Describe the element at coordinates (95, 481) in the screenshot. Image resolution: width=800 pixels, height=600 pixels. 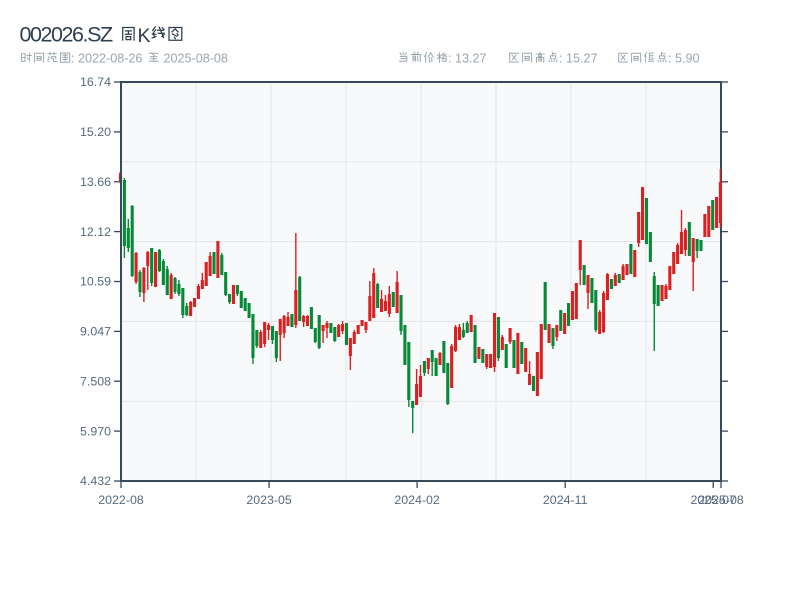
I see `svg-text: 4.432` at that location.